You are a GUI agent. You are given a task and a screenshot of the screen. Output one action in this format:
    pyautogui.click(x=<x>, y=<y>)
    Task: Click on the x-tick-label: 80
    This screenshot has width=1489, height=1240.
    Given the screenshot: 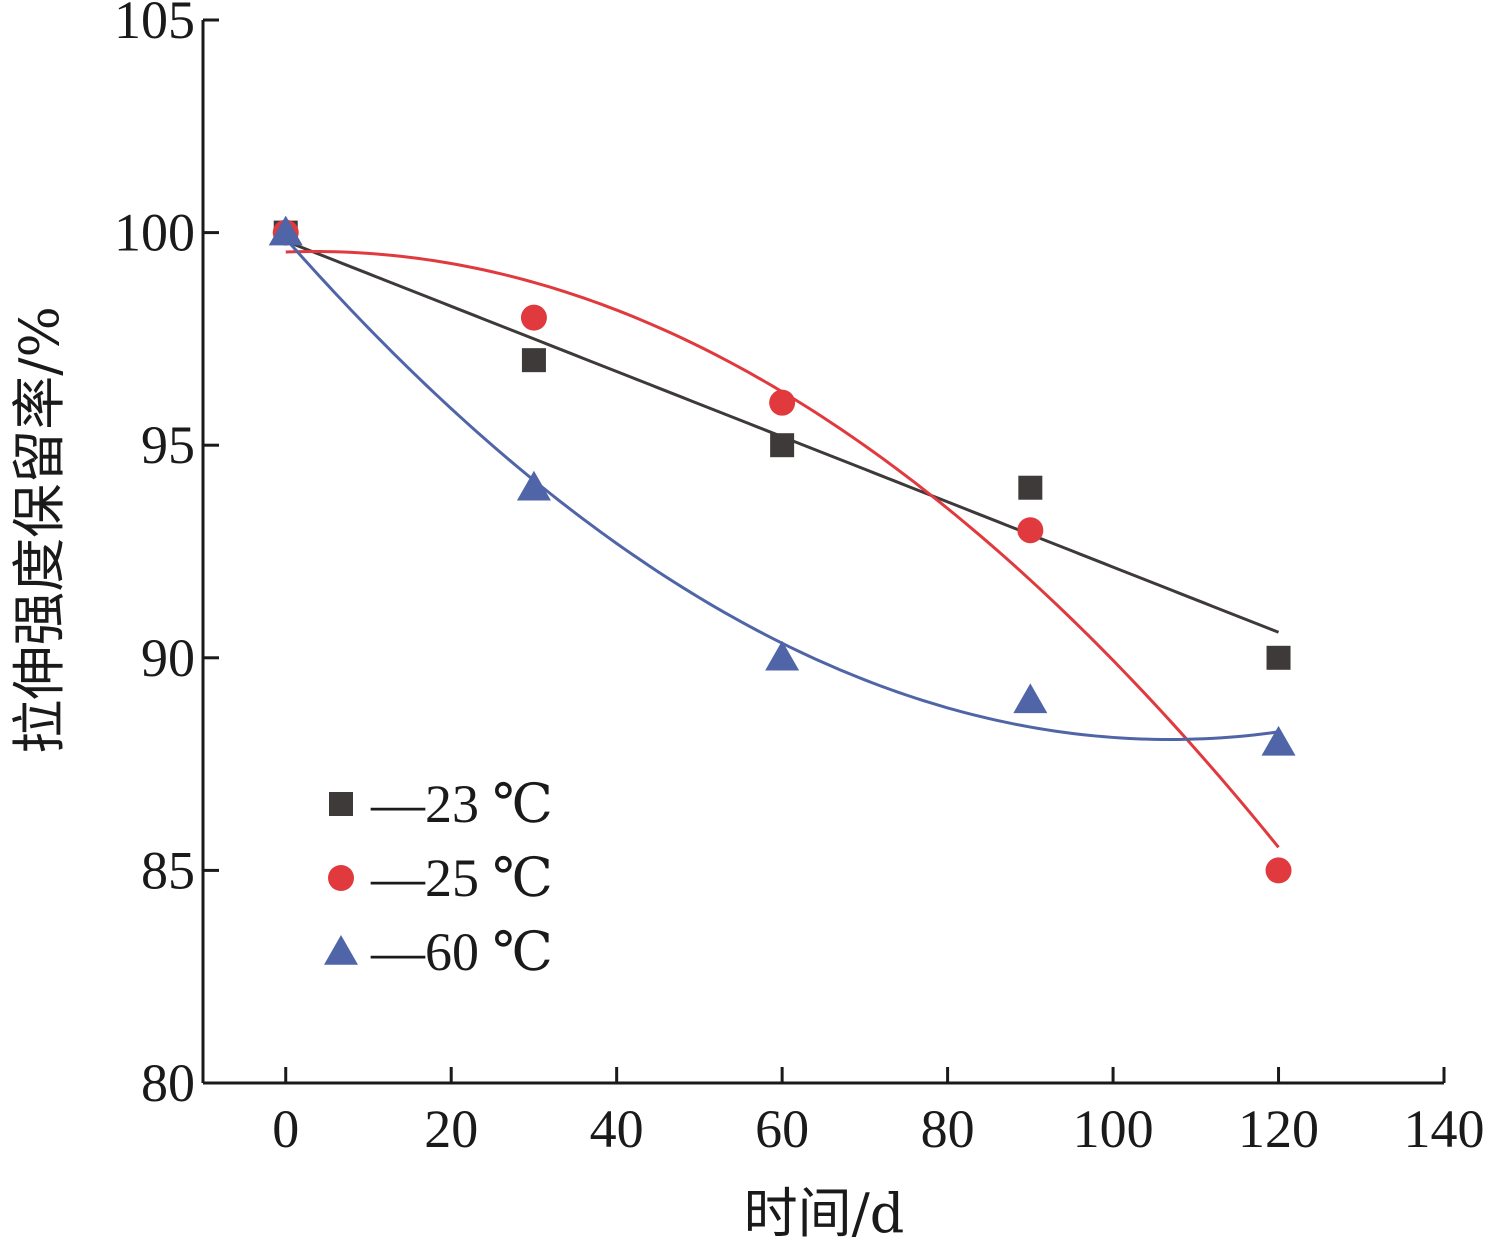 What is the action you would take?
    pyautogui.click(x=948, y=1129)
    